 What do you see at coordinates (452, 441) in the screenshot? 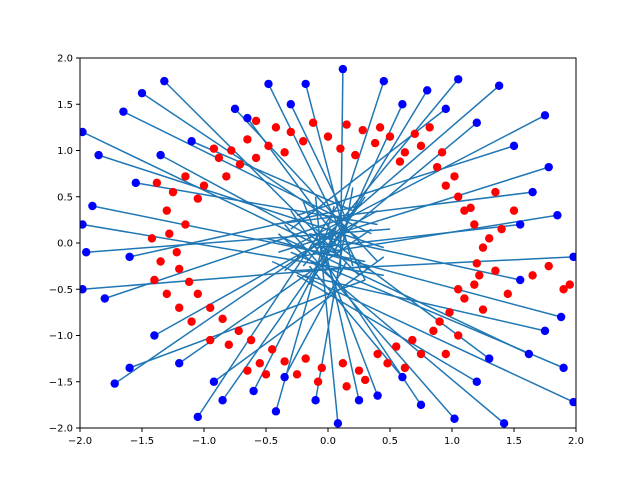
I see `x-tick-label: 1.0` at bounding box center [452, 441].